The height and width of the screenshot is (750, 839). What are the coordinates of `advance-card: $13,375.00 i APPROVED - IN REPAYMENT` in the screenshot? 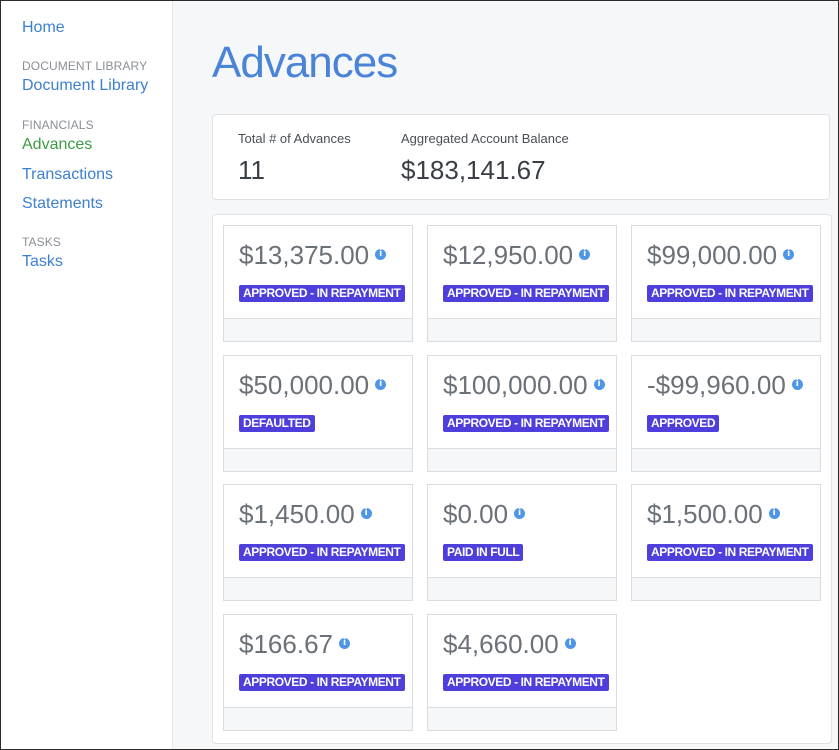 It's located at (318, 283).